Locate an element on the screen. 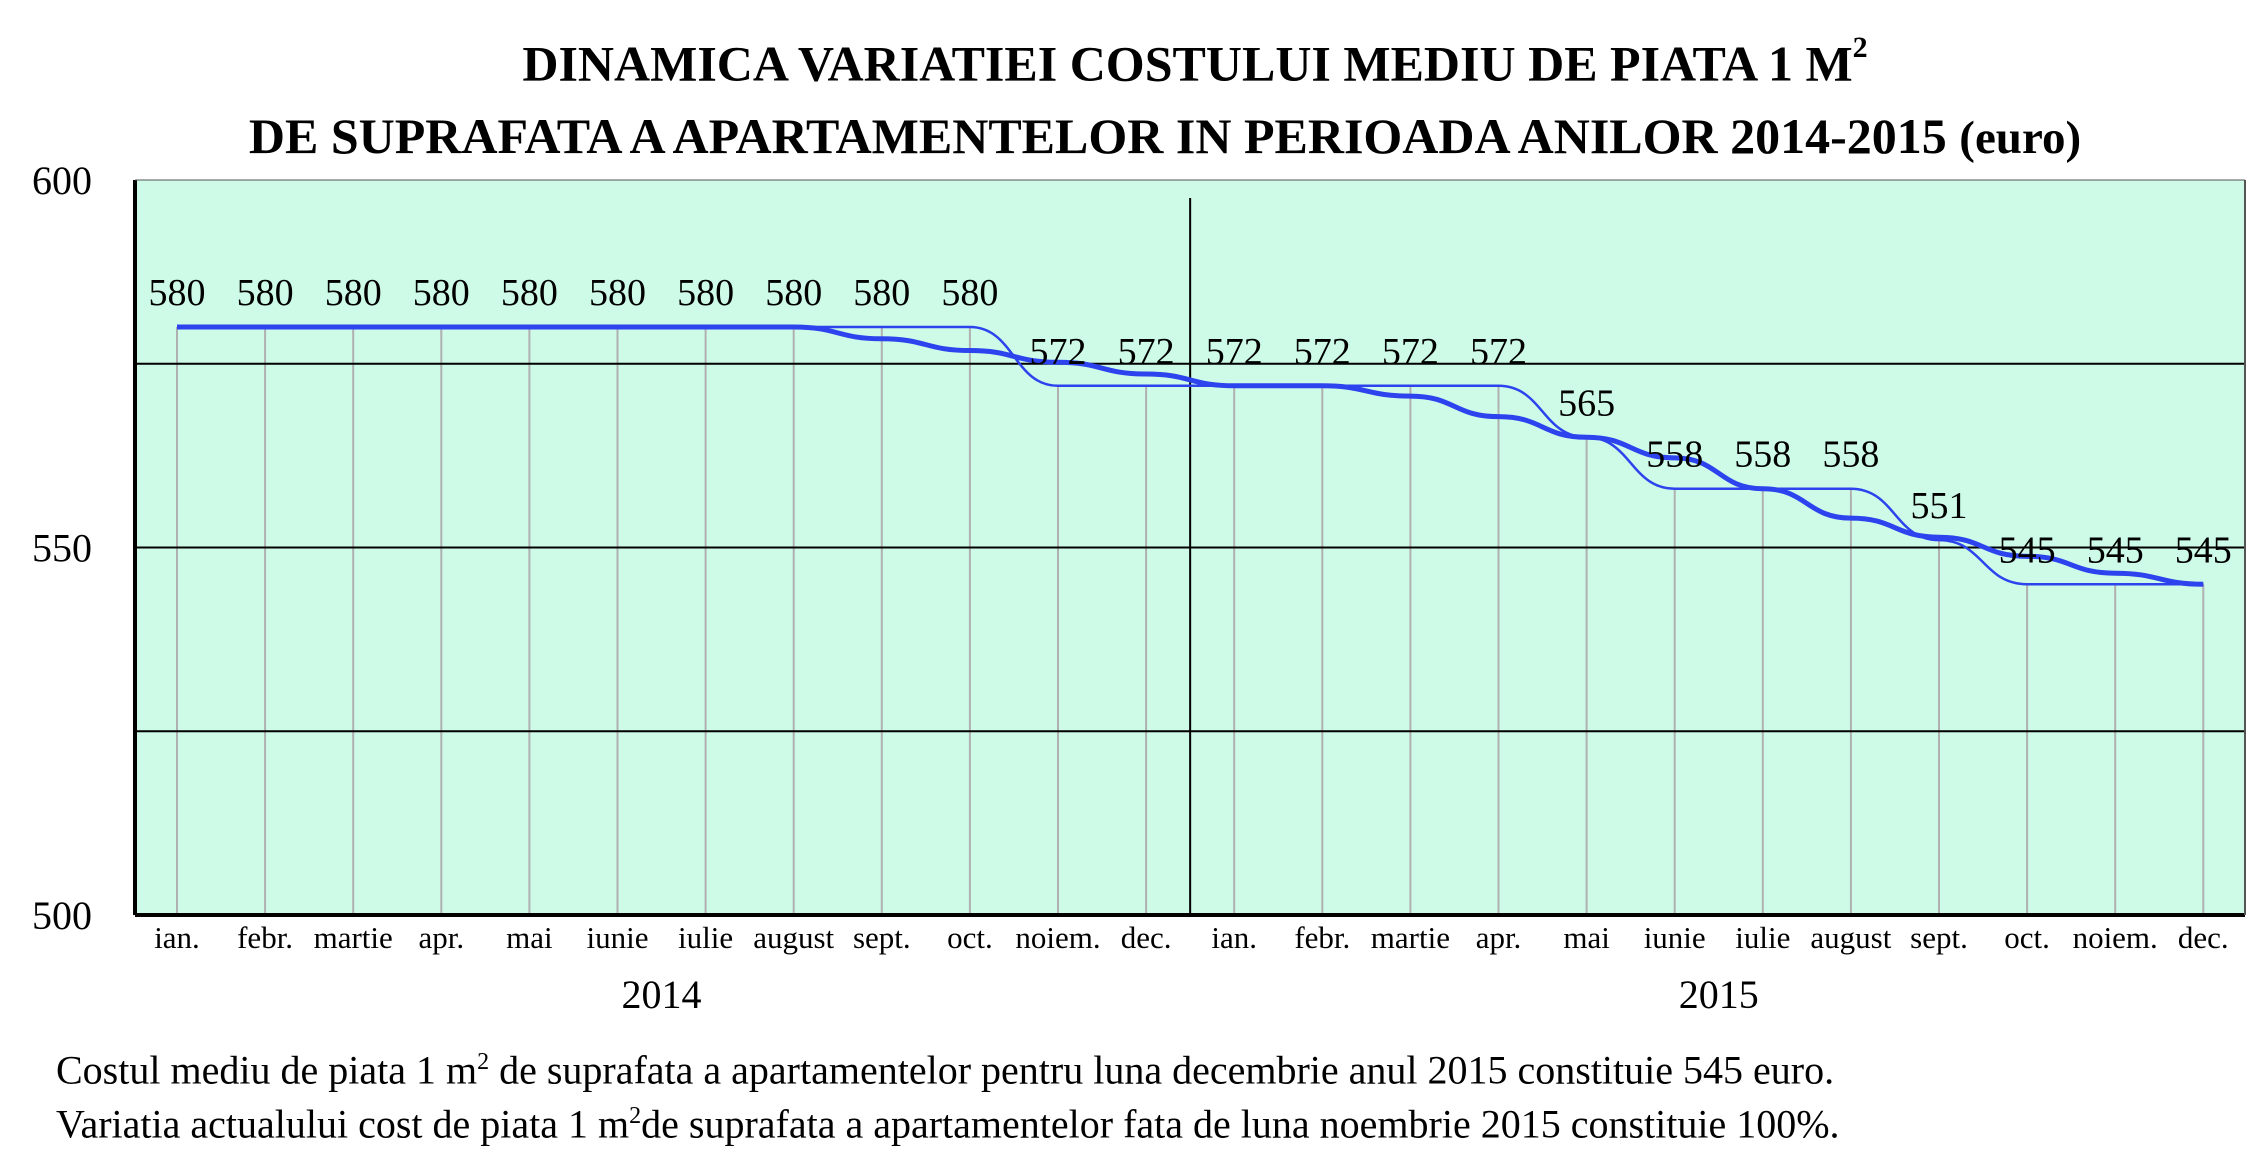 The image size is (2250, 1173). year-label: 2015 is located at coordinates (1719, 994).